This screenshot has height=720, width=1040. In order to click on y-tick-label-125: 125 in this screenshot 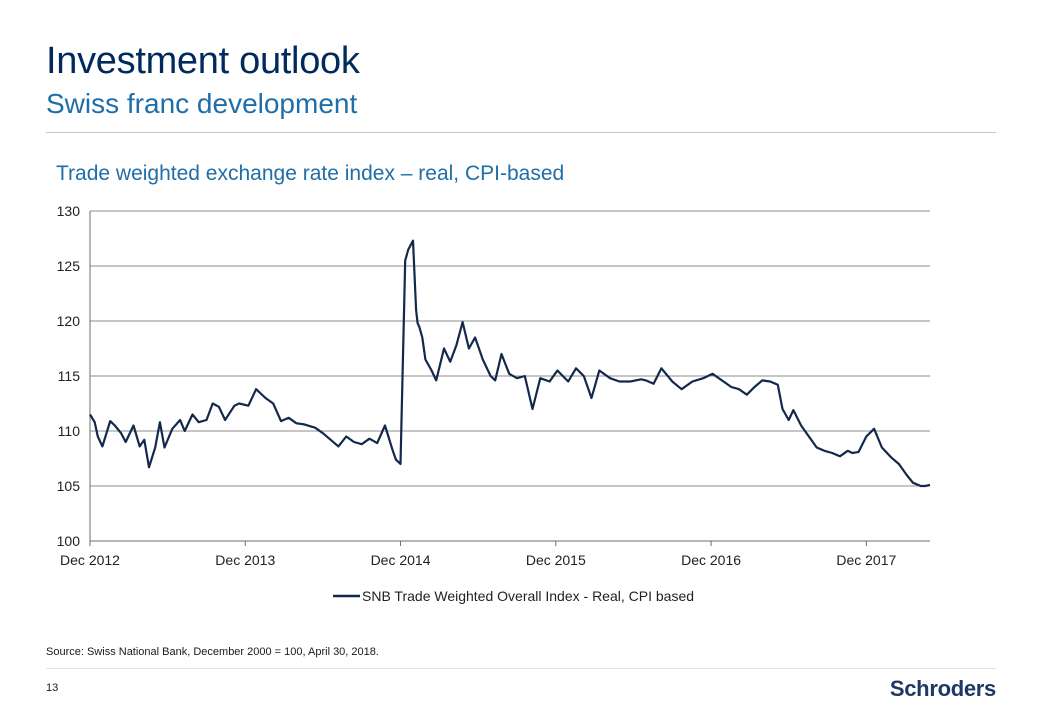, I will do `click(69, 266)`.